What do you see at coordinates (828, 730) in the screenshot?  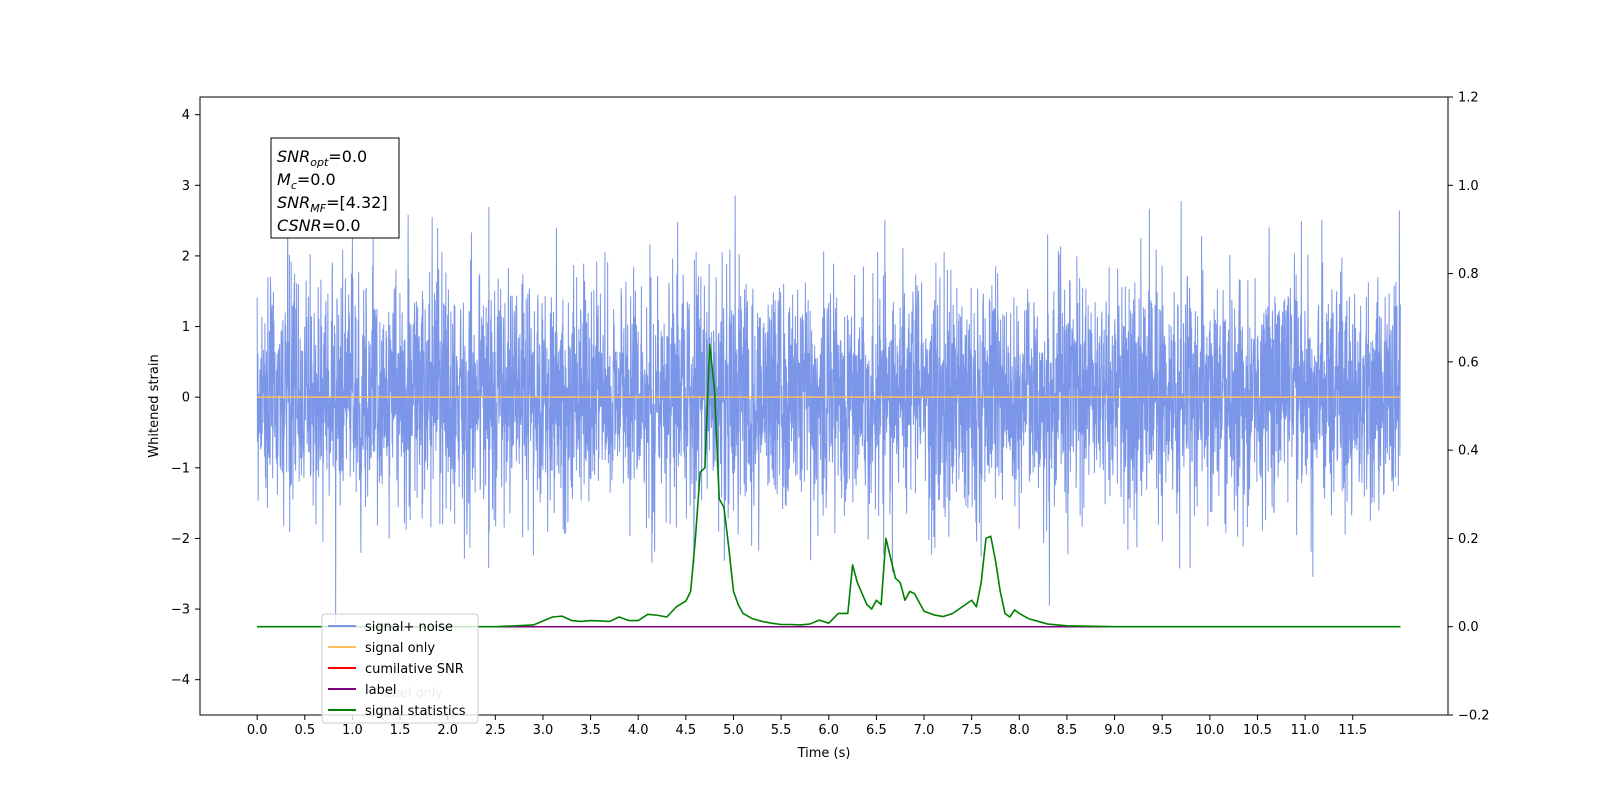 I see `x-tick-label: 6.0` at bounding box center [828, 730].